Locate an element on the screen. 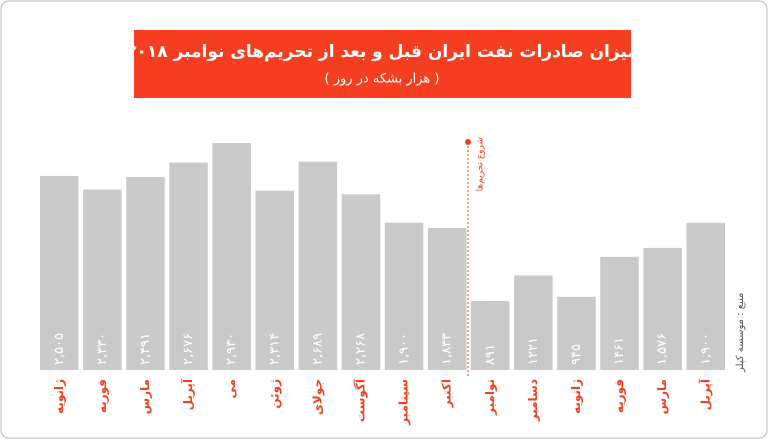  value-label: ۲,۲۶۸ is located at coordinates (360, 349).